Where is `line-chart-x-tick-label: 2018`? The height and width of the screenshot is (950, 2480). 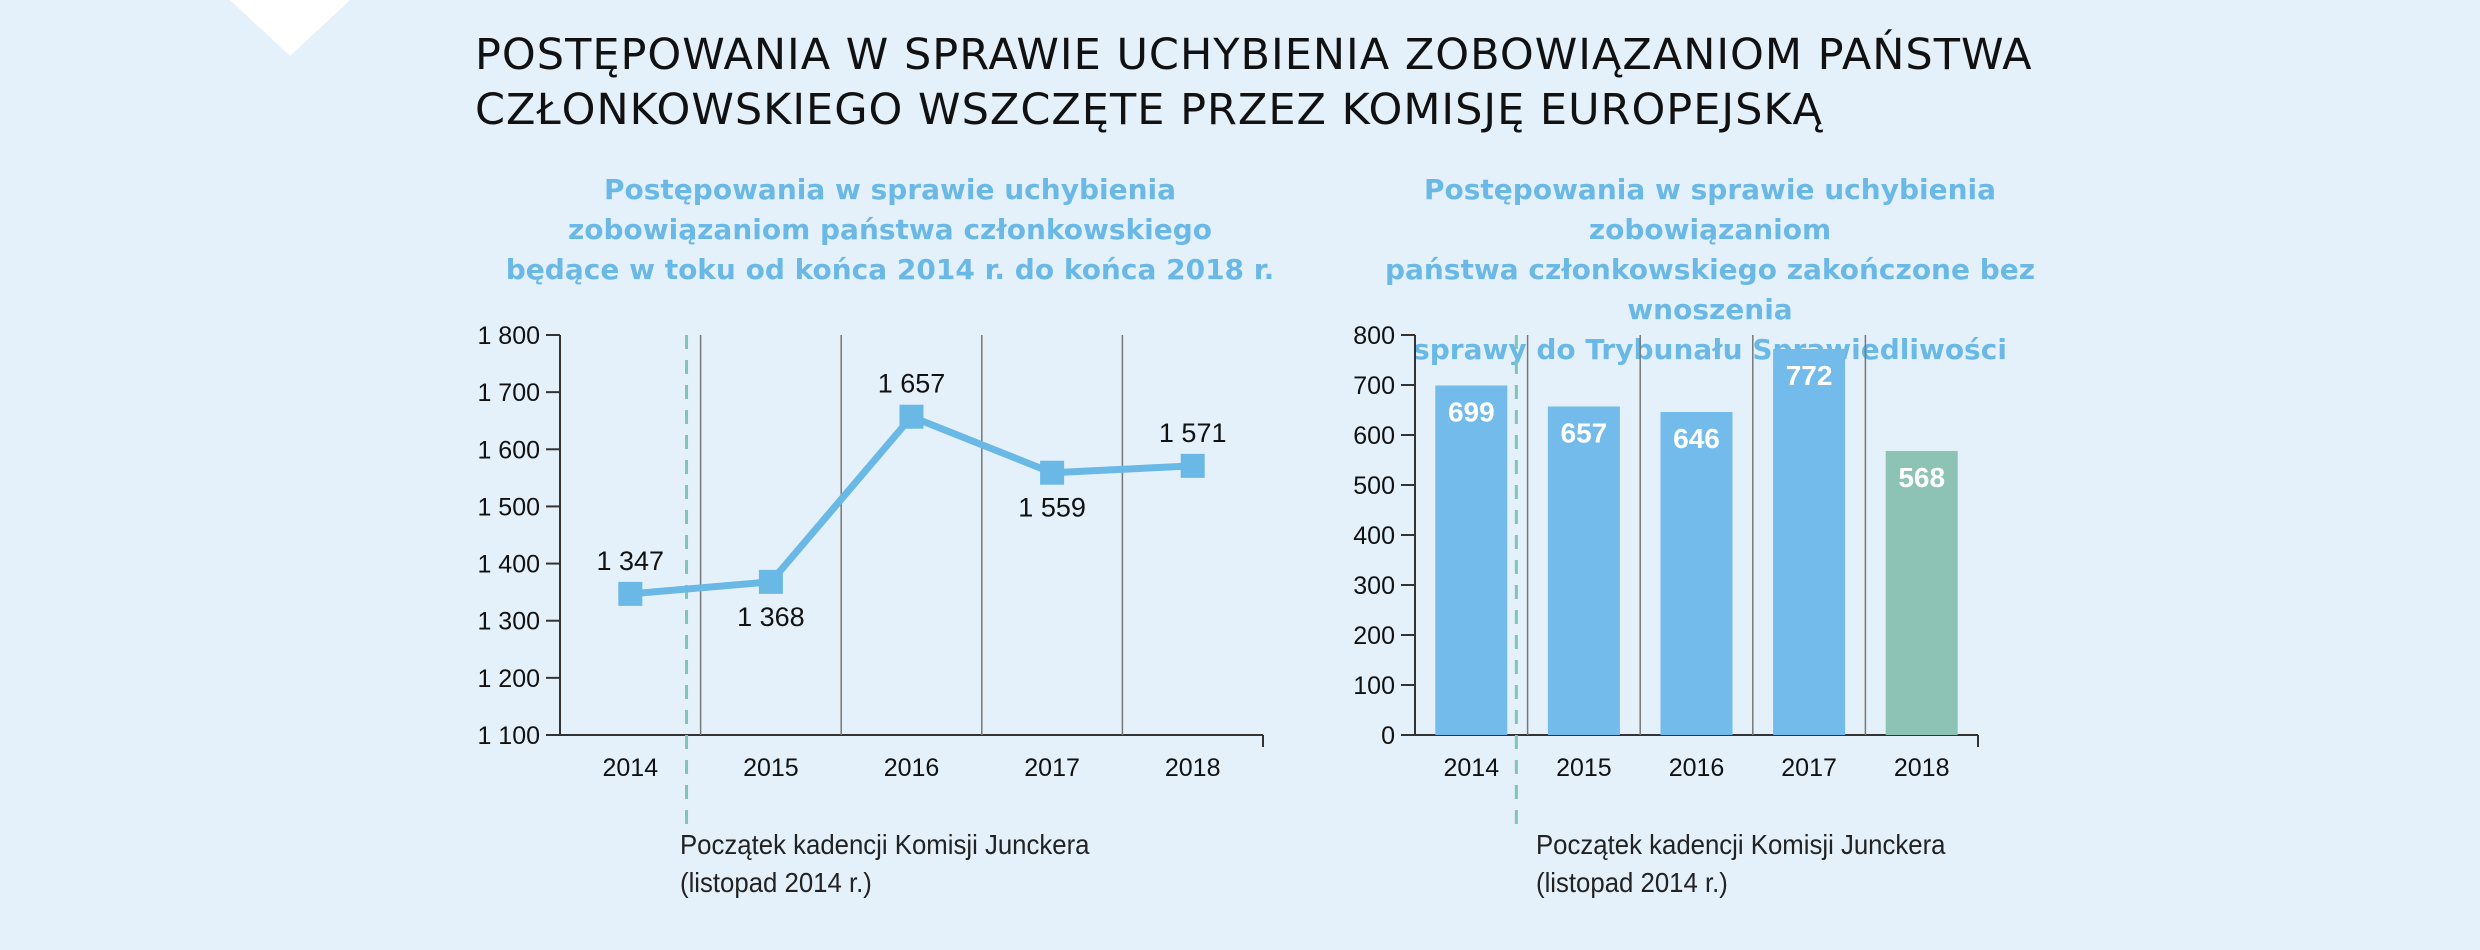
line-chart-x-tick-label: 2018 is located at coordinates (1193, 768).